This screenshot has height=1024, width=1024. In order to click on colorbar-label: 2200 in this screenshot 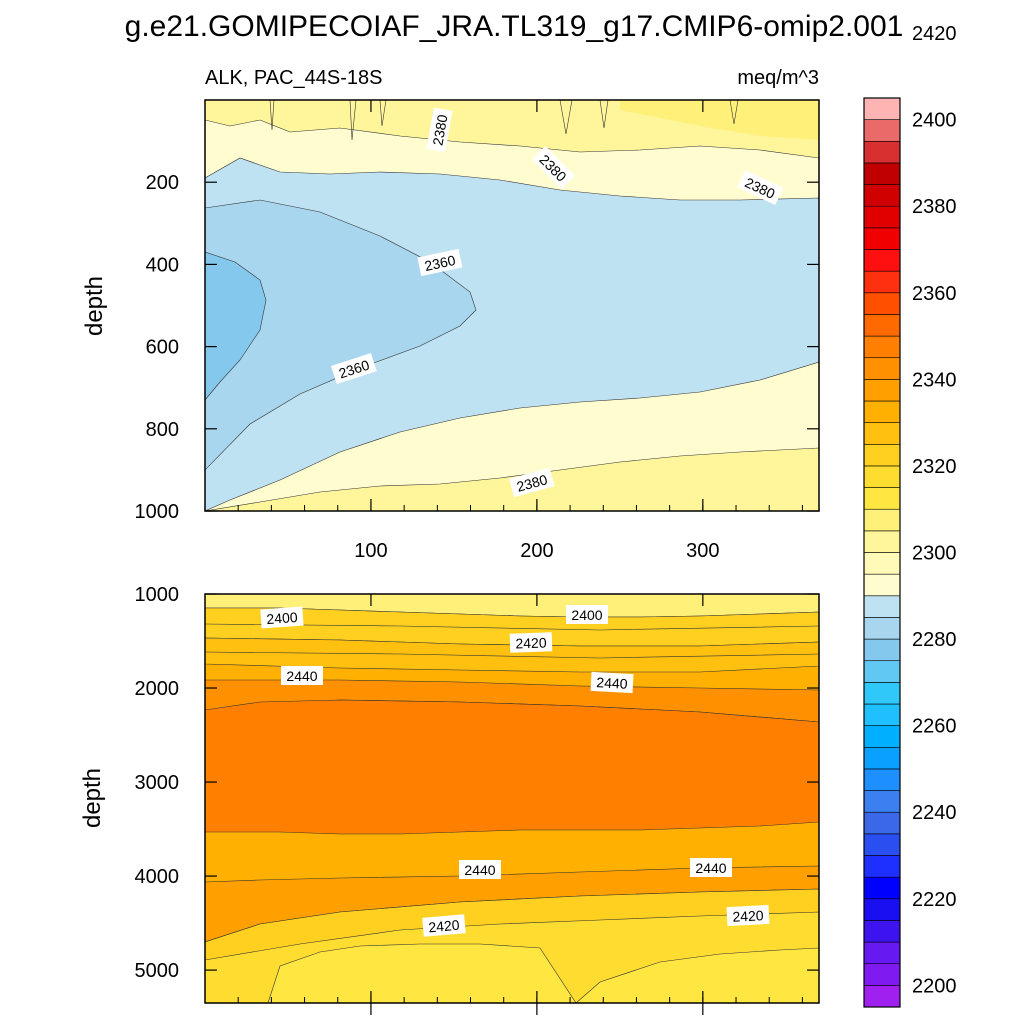, I will do `click(934, 986)`.